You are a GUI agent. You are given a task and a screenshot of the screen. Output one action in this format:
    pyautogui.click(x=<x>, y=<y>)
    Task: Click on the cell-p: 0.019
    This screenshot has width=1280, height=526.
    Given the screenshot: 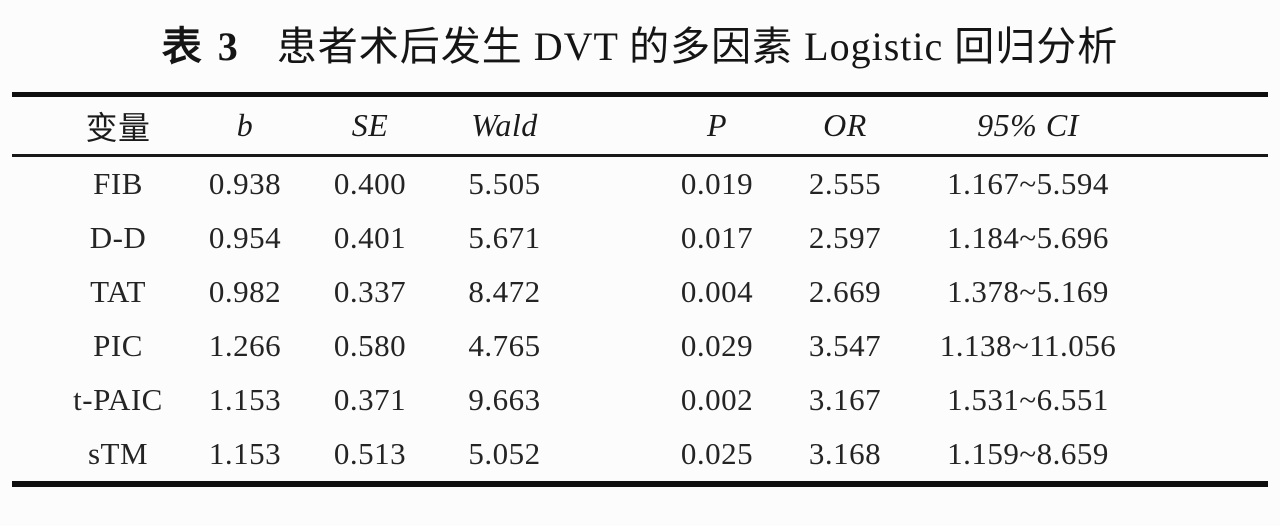 What is the action you would take?
    pyautogui.click(x=717, y=183)
    